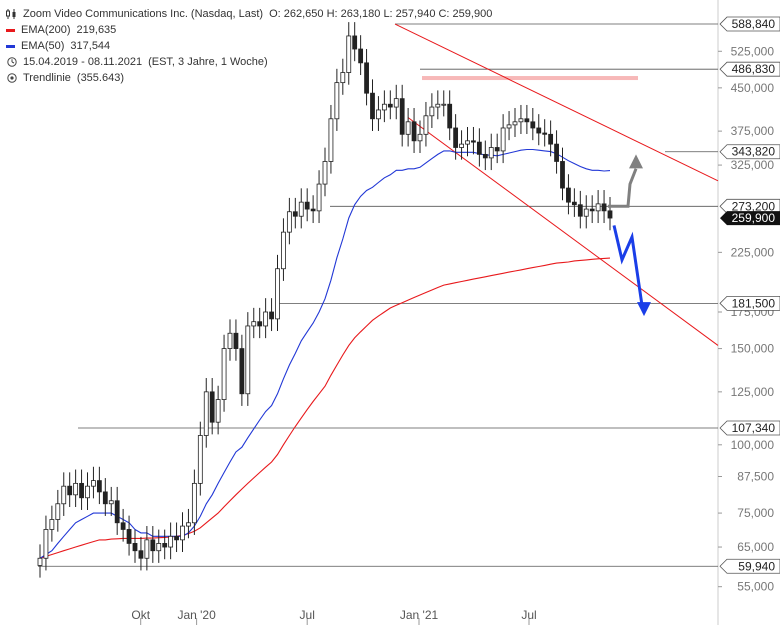 Image resolution: width=780 pixels, height=625 pixels. Describe the element at coordinates (43, 46) in the screenshot. I see `ema50-label: EMA(50)` at that location.